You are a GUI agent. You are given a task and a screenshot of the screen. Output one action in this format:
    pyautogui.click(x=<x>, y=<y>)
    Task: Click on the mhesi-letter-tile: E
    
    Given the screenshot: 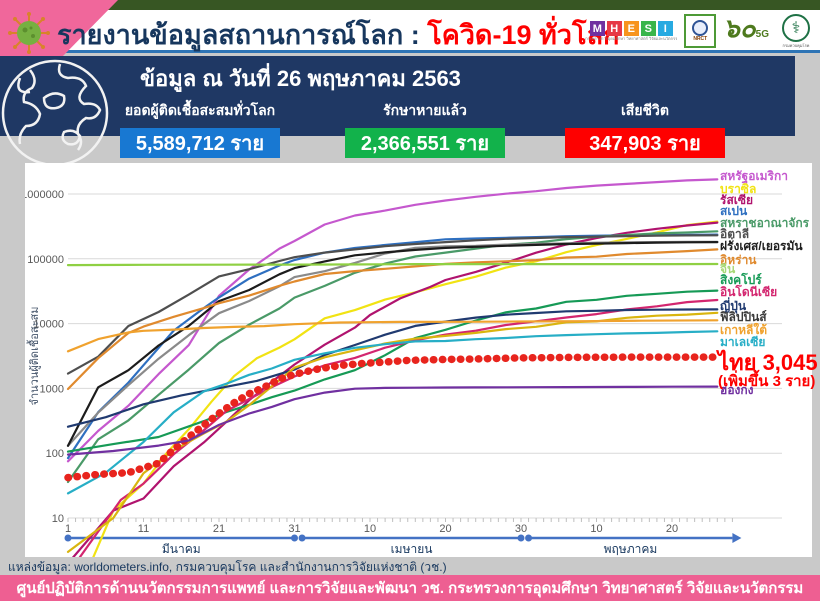 What is the action you would take?
    pyautogui.click(x=631, y=28)
    